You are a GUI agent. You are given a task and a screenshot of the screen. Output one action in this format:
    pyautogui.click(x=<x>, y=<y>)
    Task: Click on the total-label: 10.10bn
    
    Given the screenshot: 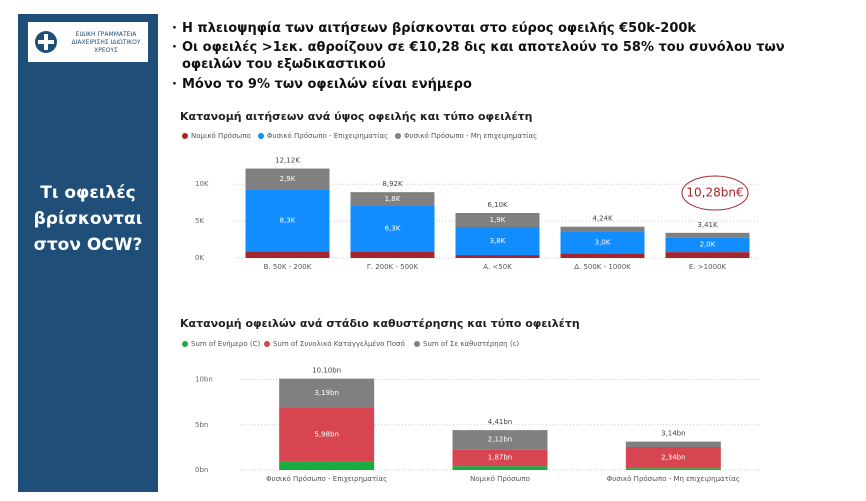 What is the action you would take?
    pyautogui.click(x=326, y=371)
    